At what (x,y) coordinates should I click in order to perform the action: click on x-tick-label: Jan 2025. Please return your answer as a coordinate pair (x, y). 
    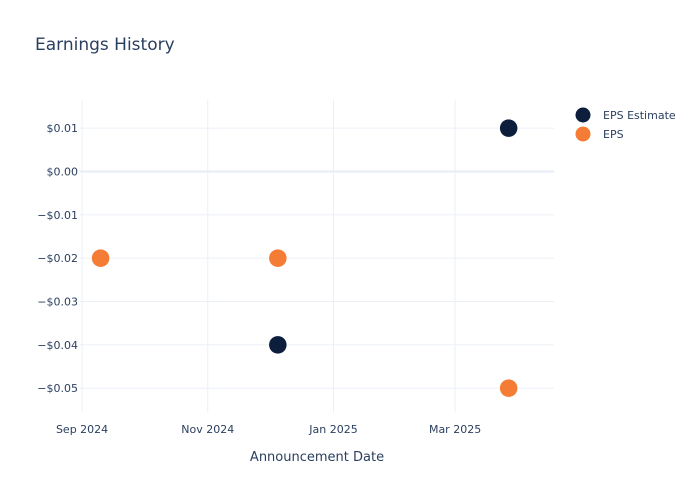
    Looking at the image, I should click on (332, 429).